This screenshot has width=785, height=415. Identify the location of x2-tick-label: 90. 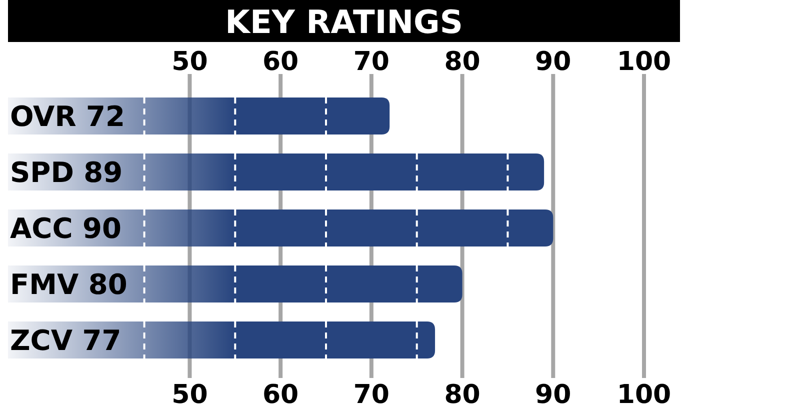
(553, 62).